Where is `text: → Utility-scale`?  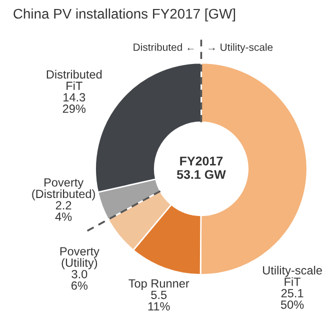
text: → Utility-scale is located at coordinates (240, 48).